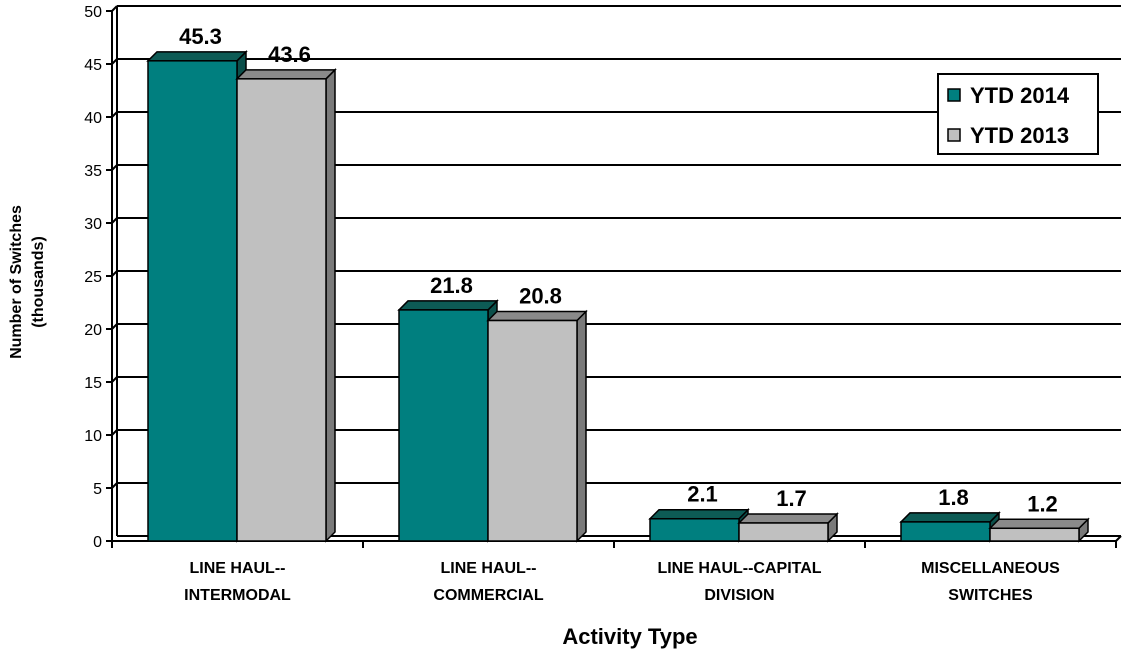 The image size is (1128, 651). What do you see at coordinates (1019, 135) in the screenshot?
I see `legend-label-ytd-2013: YTD 2013` at bounding box center [1019, 135].